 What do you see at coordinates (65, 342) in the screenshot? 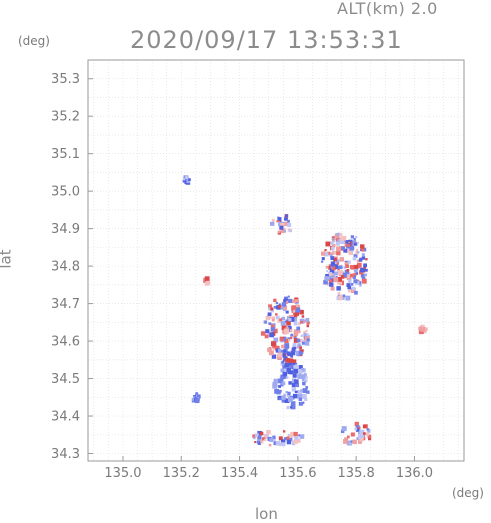
I see `y-tick-label: 34.6` at bounding box center [65, 342].